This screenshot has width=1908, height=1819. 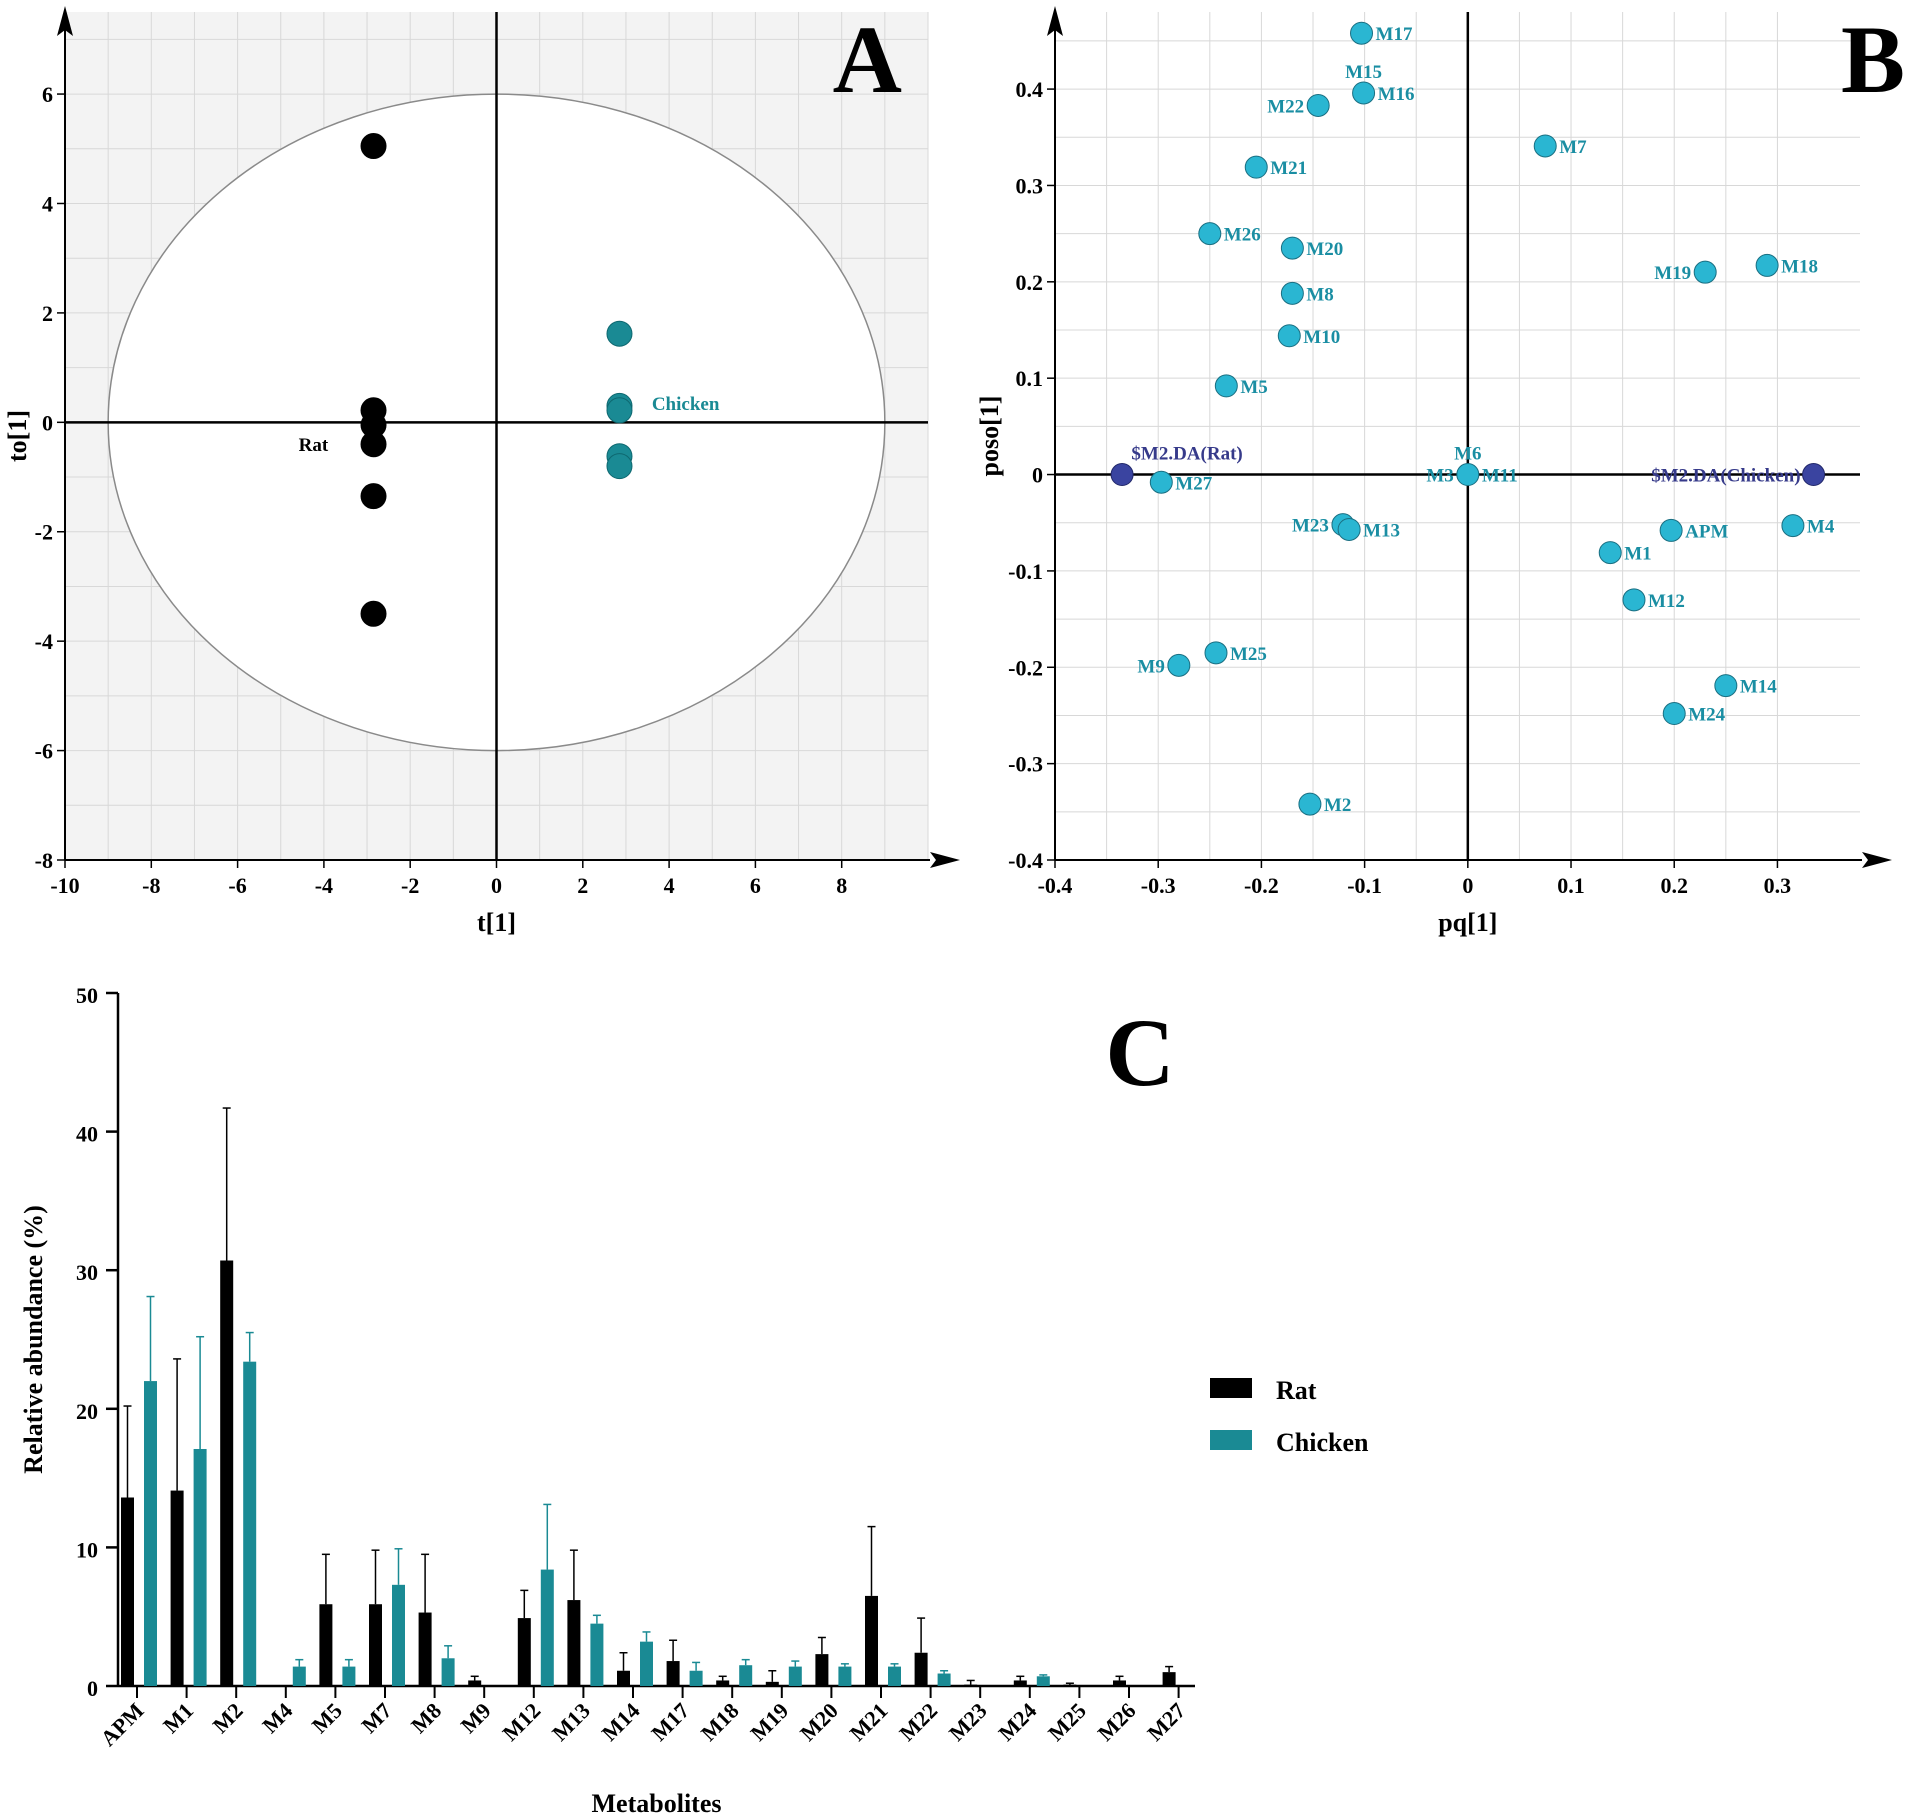 I want to click on y-tick-label: 6, so click(x=47, y=94).